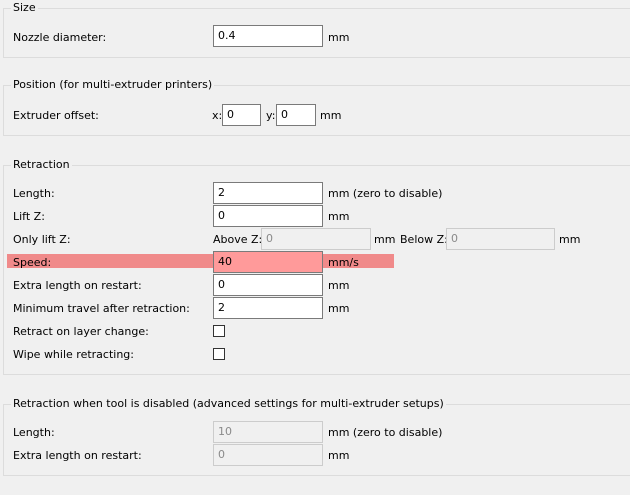  Describe the element at coordinates (268, 285) in the screenshot. I see `extra-length-input: 0` at that location.